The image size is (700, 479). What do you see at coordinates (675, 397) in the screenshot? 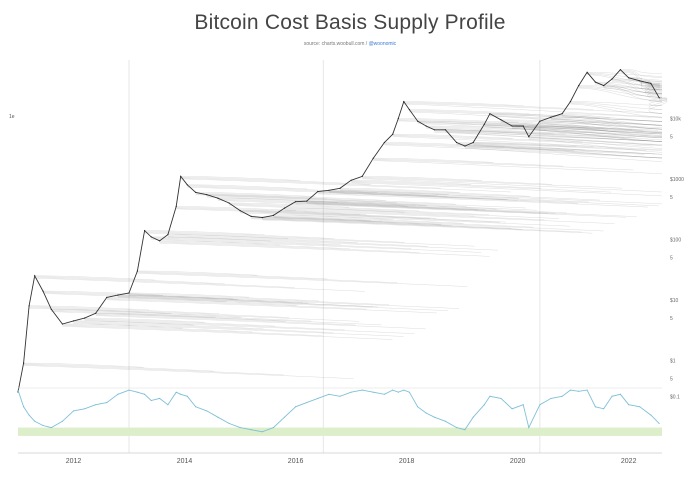
I see `oscillator-tick-label: $0.1` at bounding box center [675, 397].